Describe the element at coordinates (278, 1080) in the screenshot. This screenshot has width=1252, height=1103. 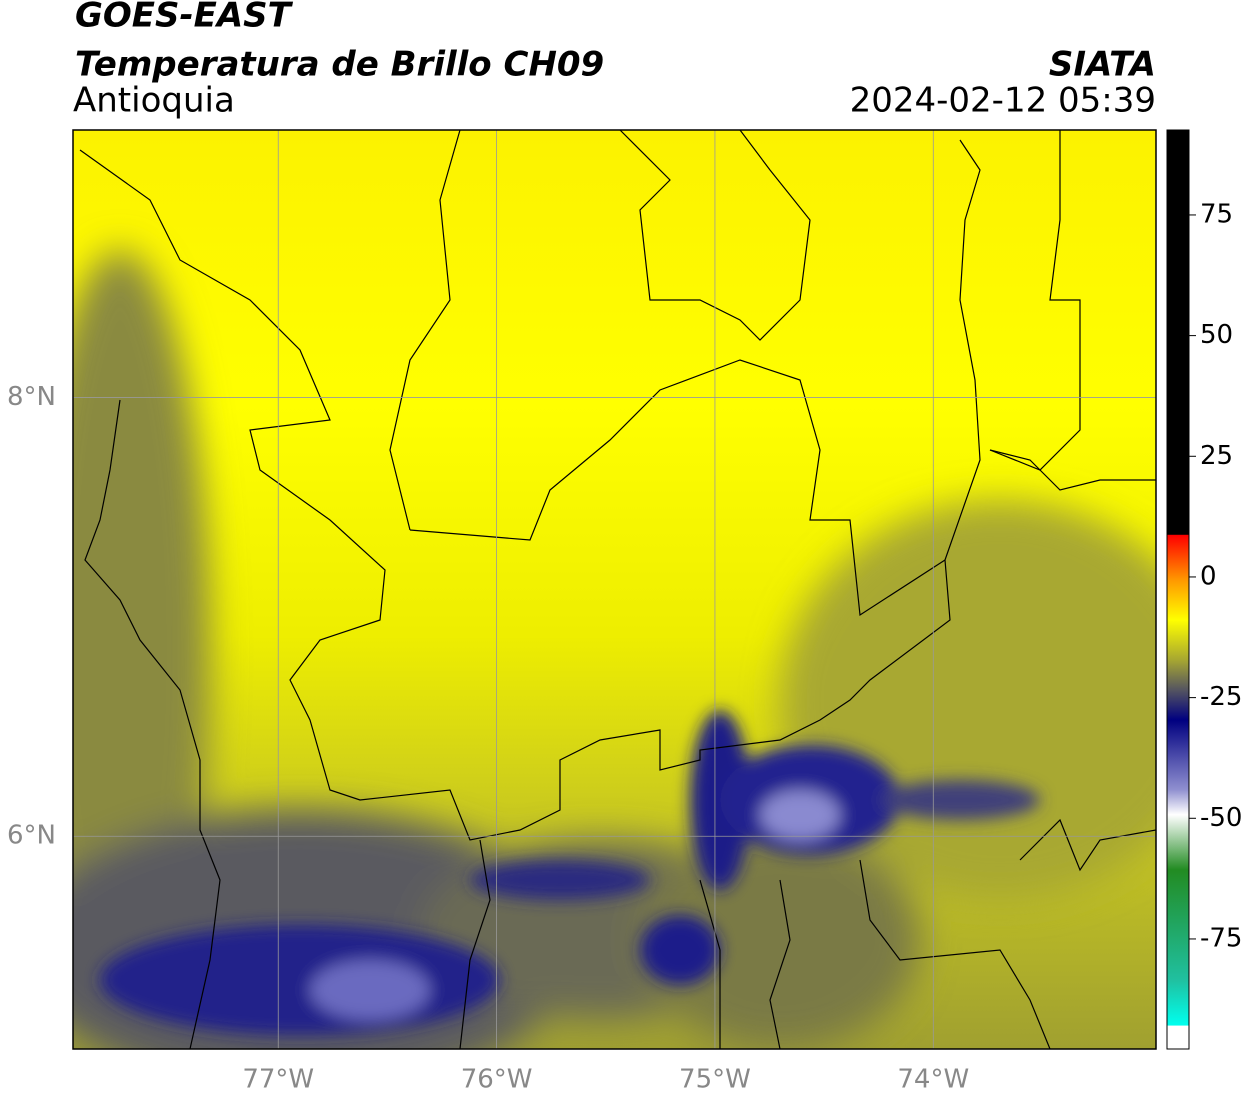
I see `x-tick-label: 77°W` at that location.